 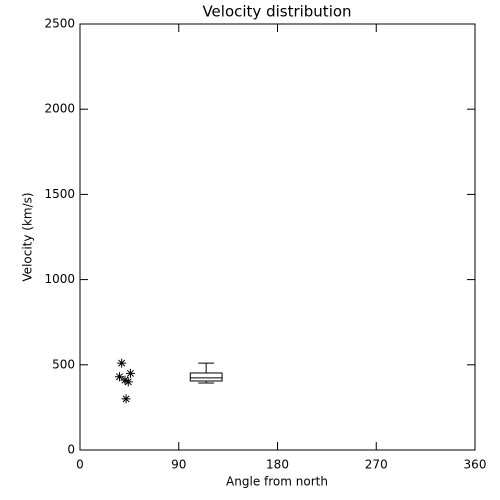 I want to click on x-tick-label: 360, so click(x=475, y=465).